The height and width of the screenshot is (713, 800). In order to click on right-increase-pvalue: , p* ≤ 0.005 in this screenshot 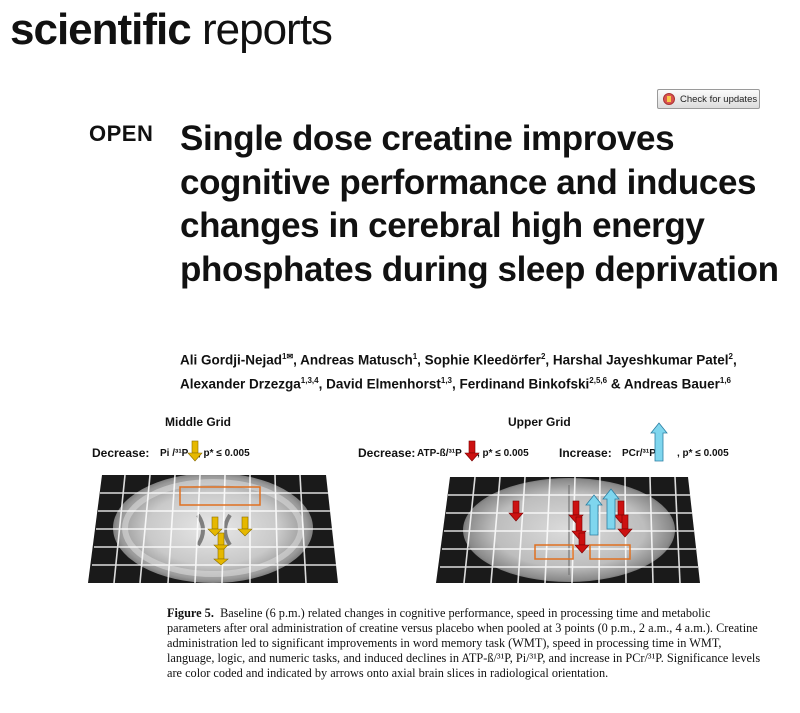, I will do `click(703, 453)`.